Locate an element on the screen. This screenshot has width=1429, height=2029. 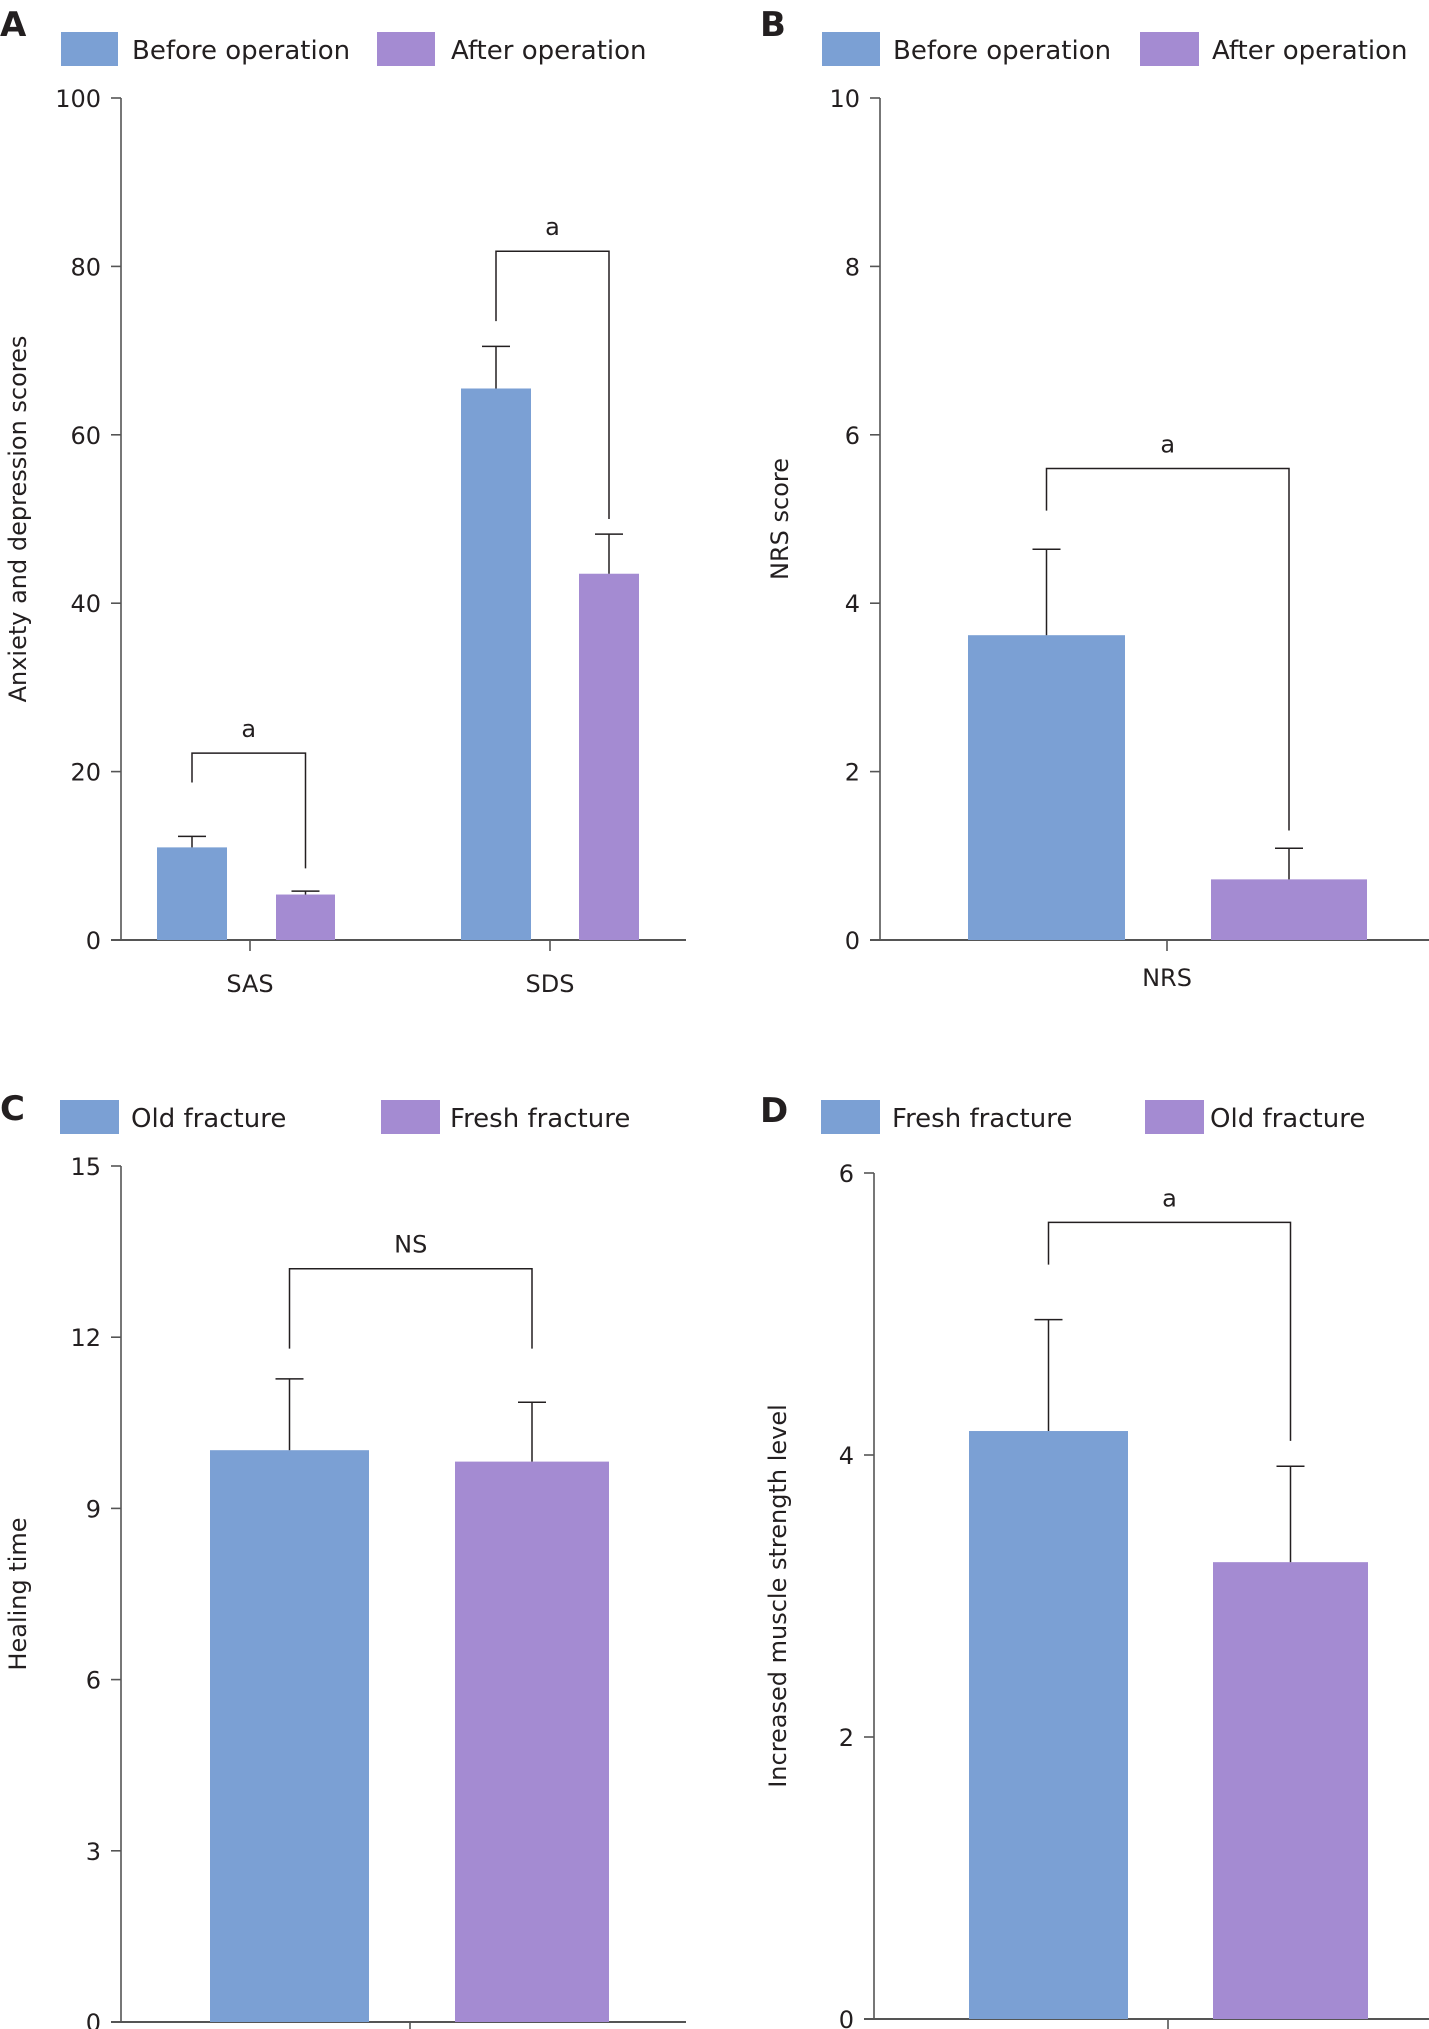
x-tick-label: SAS is located at coordinates (249, 984).